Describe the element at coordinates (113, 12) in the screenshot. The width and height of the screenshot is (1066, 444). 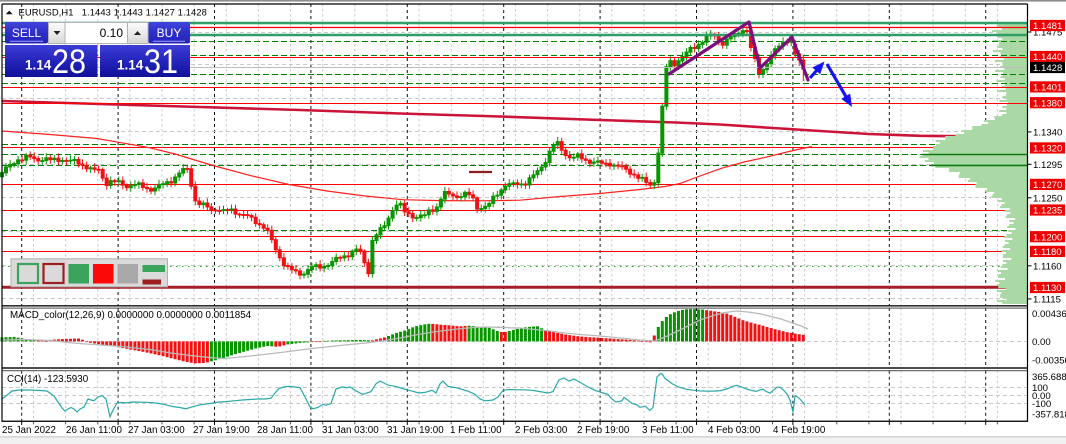
I see `svg-text:EURUSD,H1 1.1443 1.1443 1.14: EURUSD,H1 1.1443 1.1443 1.1427 1.1428` at that location.